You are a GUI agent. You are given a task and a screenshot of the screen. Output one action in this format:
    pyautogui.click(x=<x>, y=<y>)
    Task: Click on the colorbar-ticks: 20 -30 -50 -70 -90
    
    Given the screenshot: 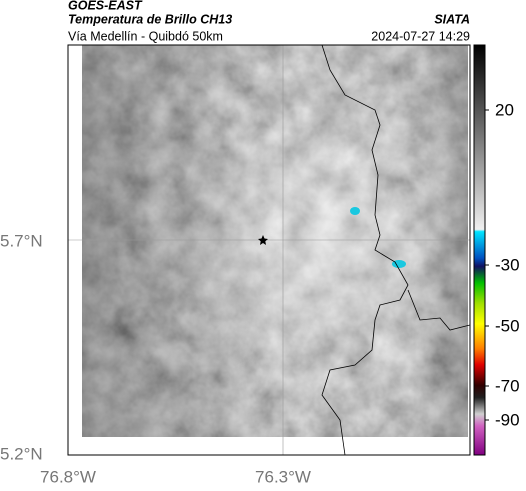 What is the action you would take?
    pyautogui.click(x=502, y=264)
    